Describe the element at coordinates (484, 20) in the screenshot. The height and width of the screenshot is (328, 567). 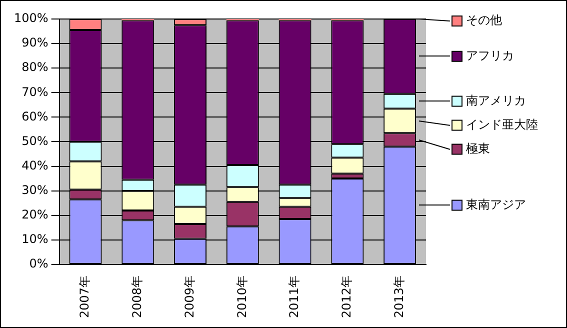
I see `legend-label: その他` at that location.